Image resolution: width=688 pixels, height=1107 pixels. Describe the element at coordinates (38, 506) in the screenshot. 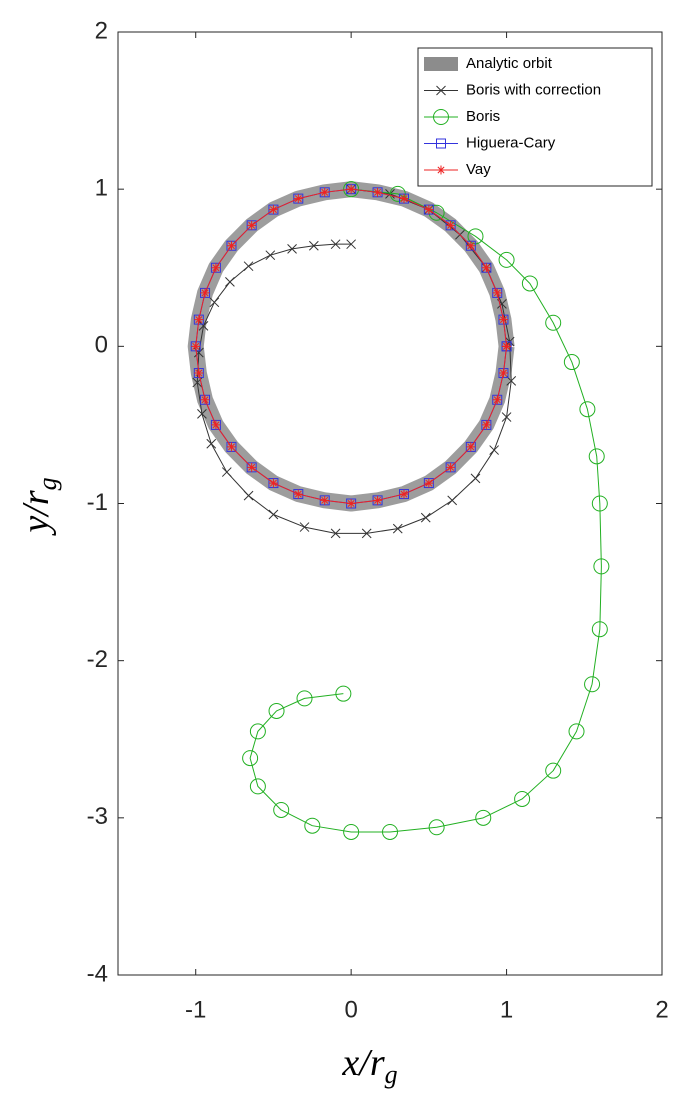

I see `y-axis-label: y/rg` at that location.